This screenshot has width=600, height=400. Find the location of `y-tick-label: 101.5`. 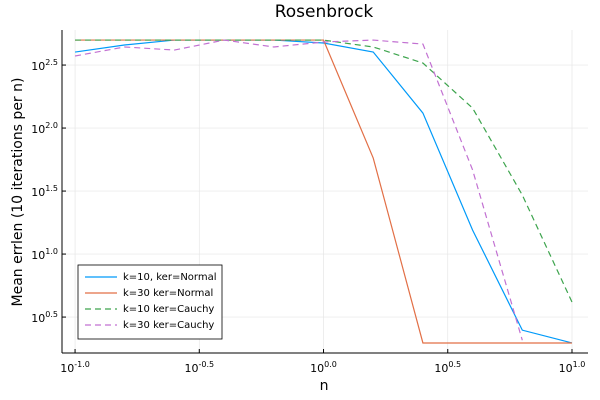

y-tick-label: 101.5 is located at coordinates (44, 192).